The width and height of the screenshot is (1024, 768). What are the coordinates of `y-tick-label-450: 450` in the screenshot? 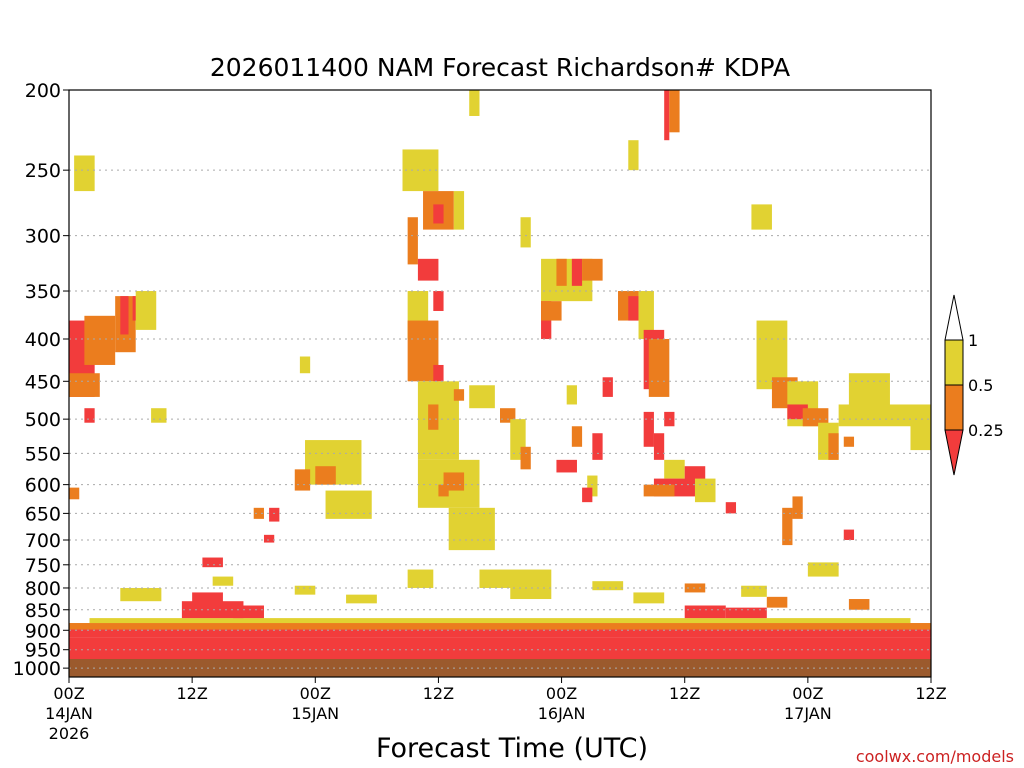 It's located at (43, 382).